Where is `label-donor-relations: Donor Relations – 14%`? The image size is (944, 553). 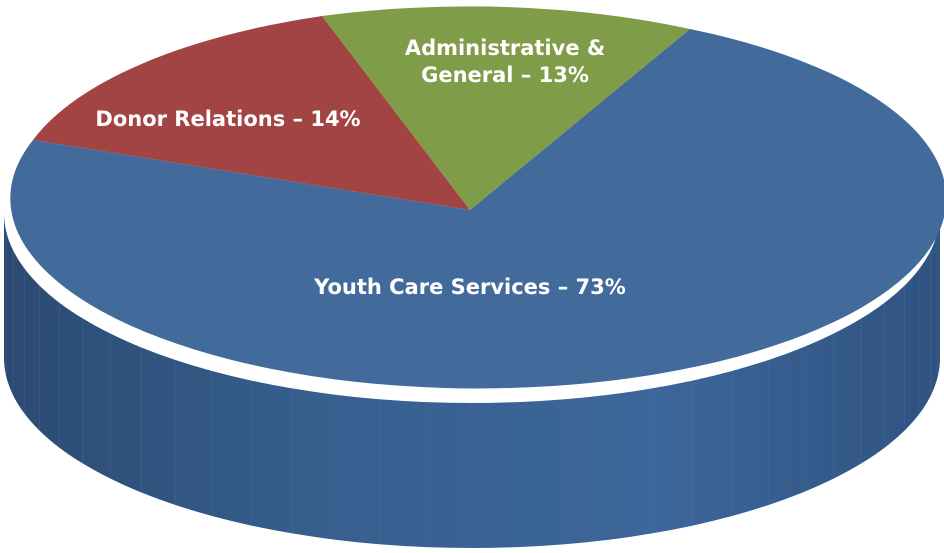
label-donor-relations: Donor Relations – 14% is located at coordinates (227, 119).